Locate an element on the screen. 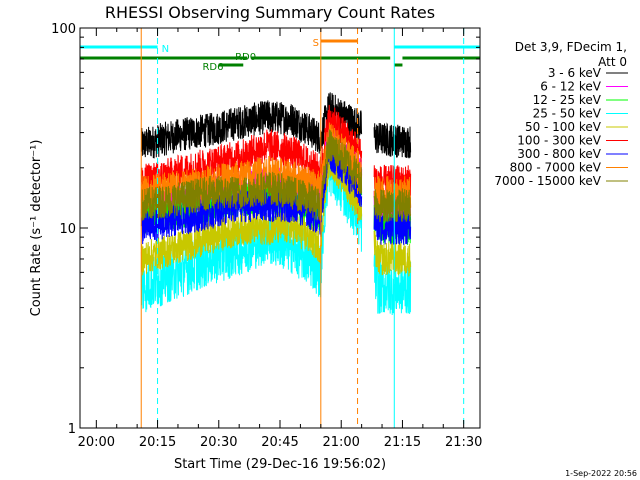  legend-title: Det 3,9, FDecim 1, Att 0 is located at coordinates (571, 54).